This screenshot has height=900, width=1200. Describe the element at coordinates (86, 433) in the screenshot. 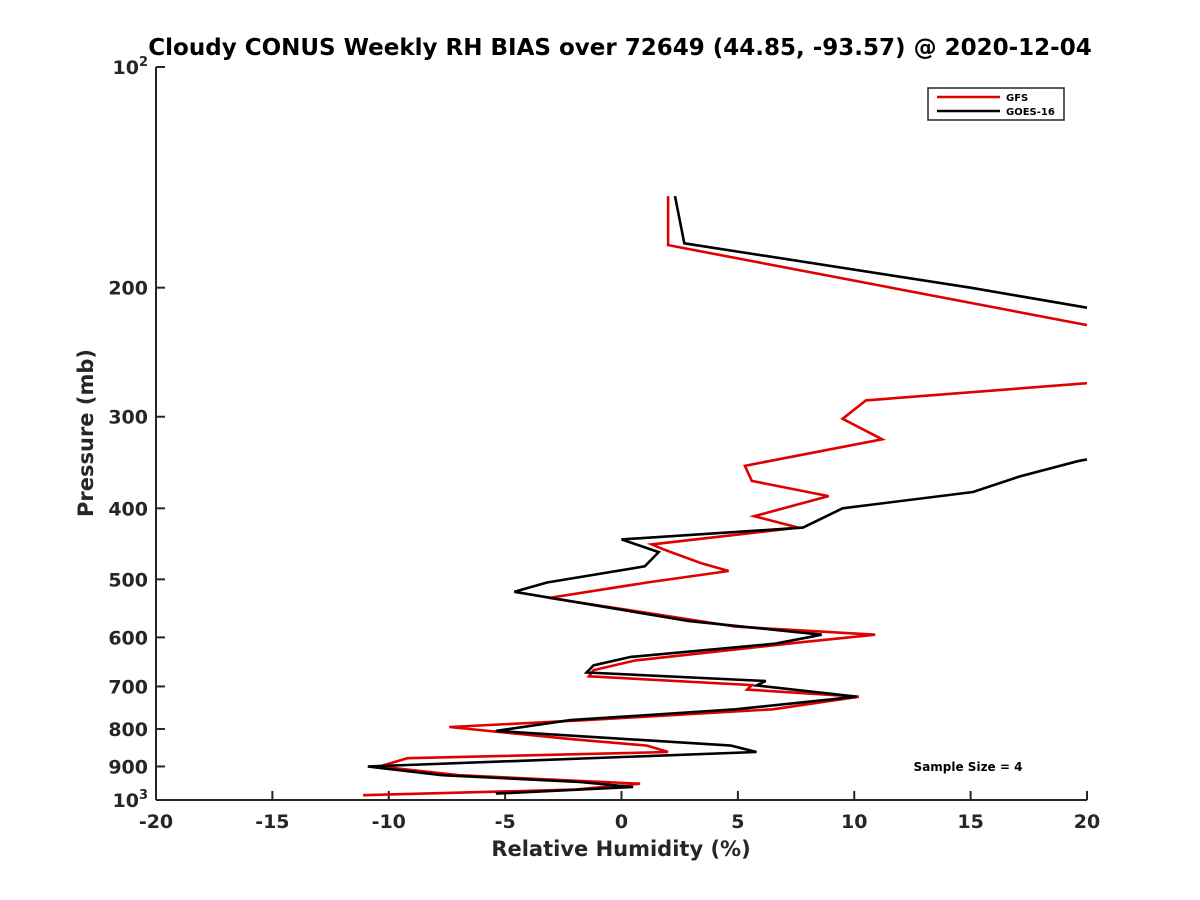

I see `y-axis-label: Pressure (mb)` at that location.